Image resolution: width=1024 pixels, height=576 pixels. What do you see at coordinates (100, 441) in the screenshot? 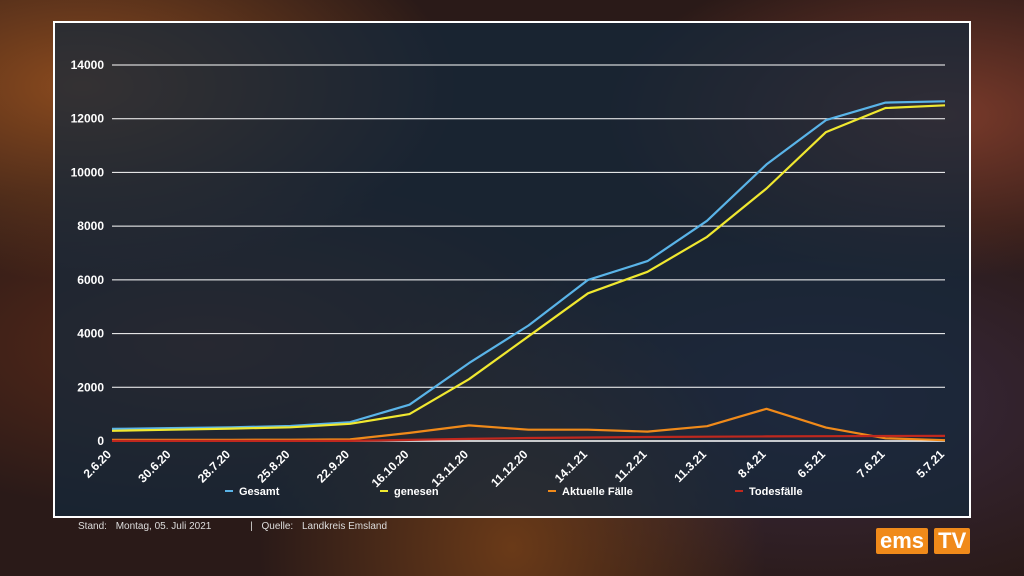
I see `y-tick-label: 0` at bounding box center [100, 441].